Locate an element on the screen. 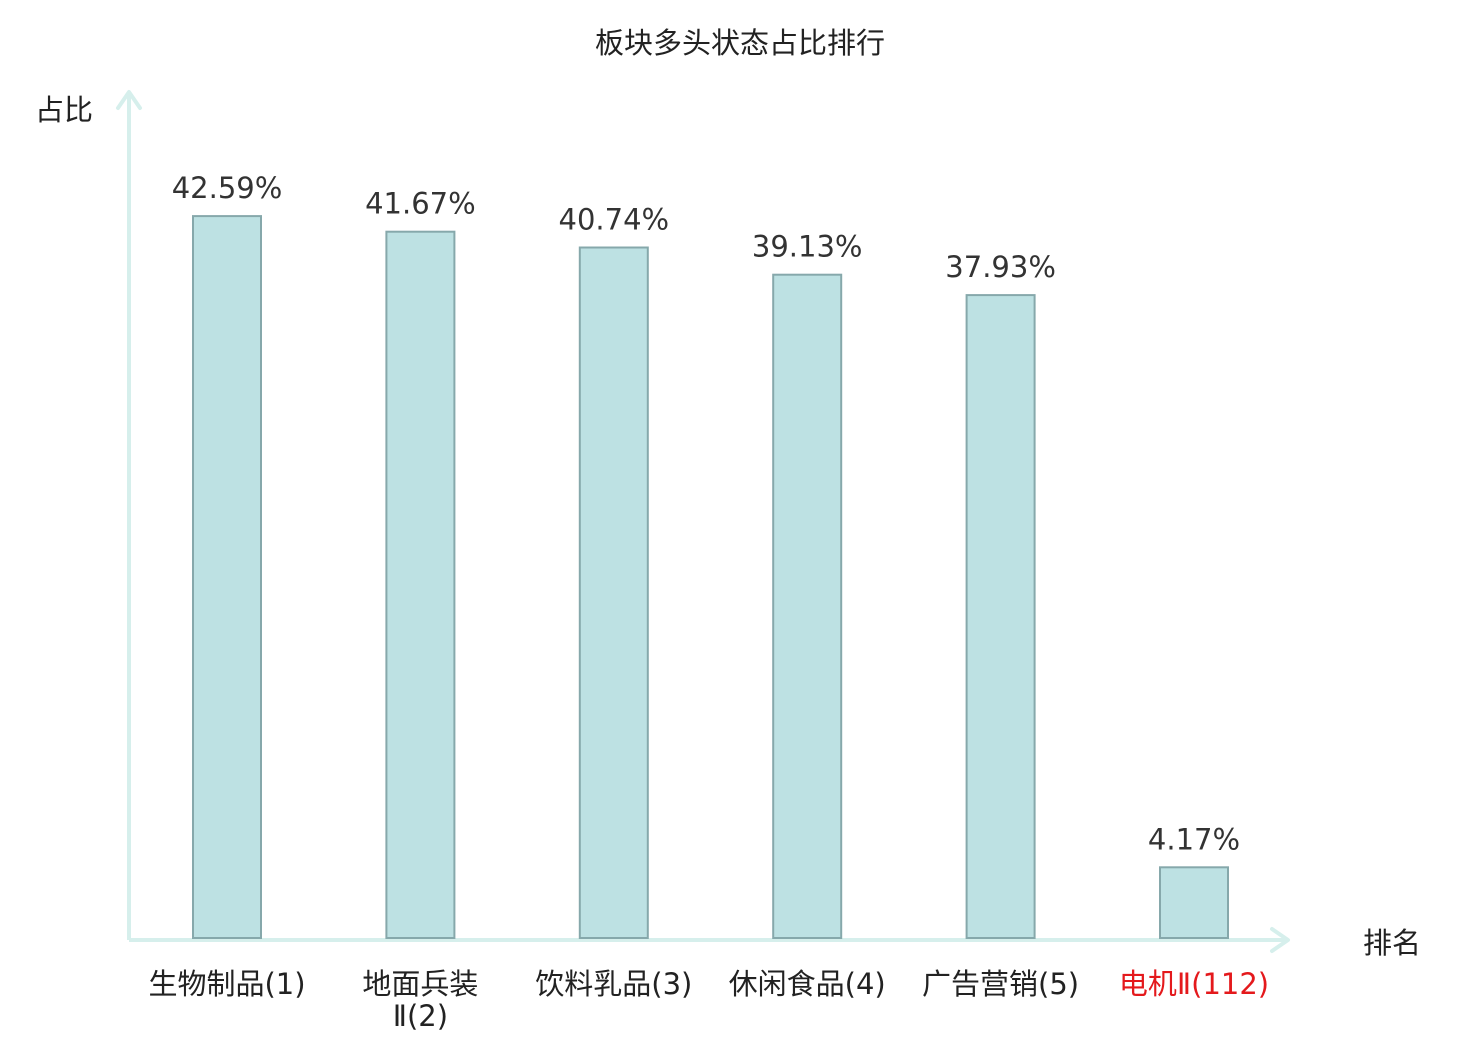  value-label-5: 37.93% is located at coordinates (1000, 267).